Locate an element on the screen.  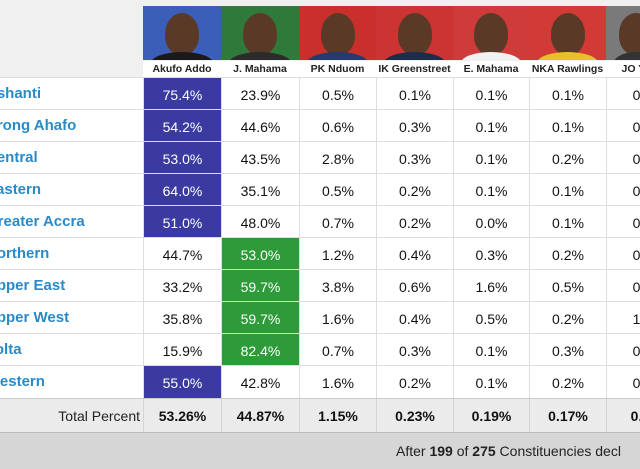
table-row: Ashanti75.4%23.9%0.5%0.1%0.1%0.1%0 is located at coordinates (320, 93).